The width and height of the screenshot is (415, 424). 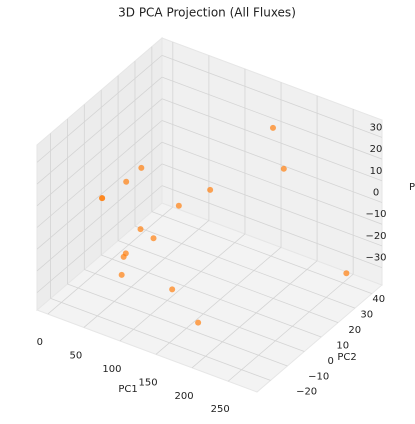 What do you see at coordinates (376, 171) in the screenshot?
I see `z-tick-label: 10` at bounding box center [376, 171].